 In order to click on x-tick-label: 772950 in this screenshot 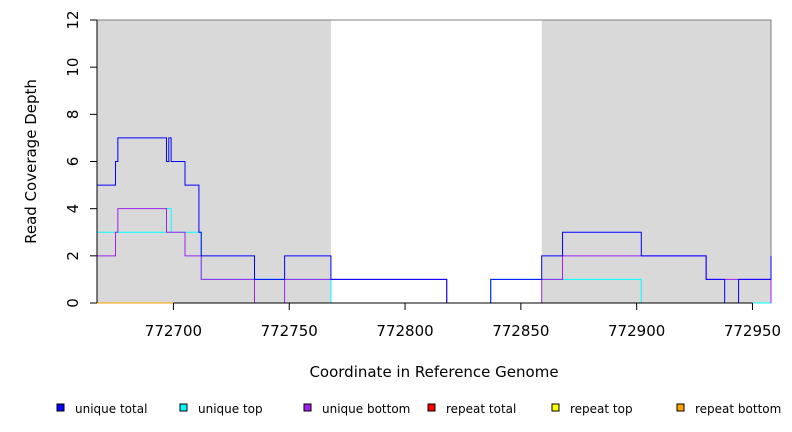, I will do `click(752, 331)`.